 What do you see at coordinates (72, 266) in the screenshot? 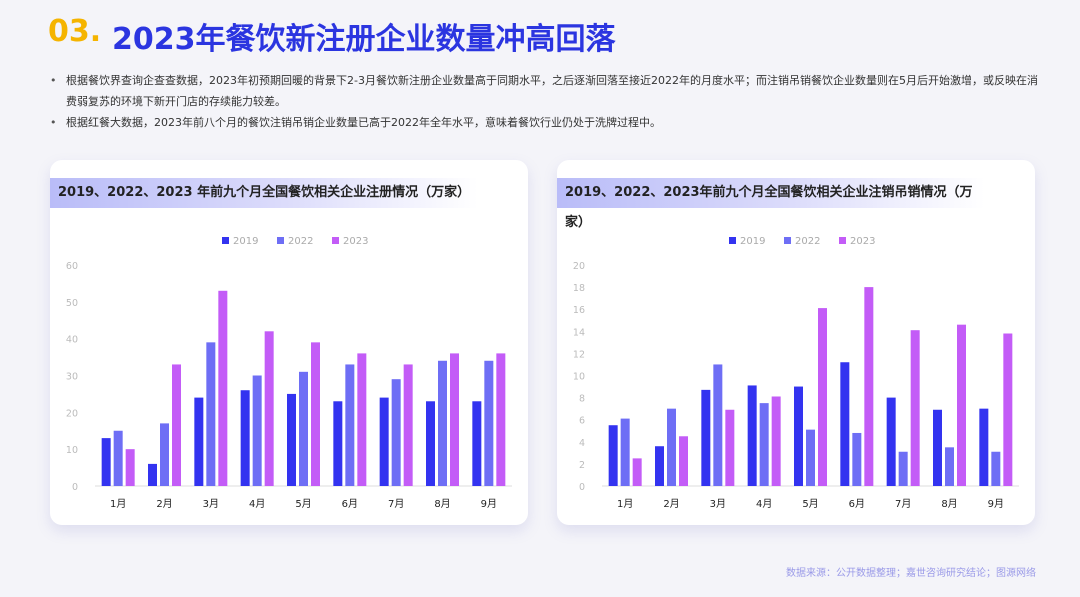
I see `y-tick-label: 60` at bounding box center [72, 266].